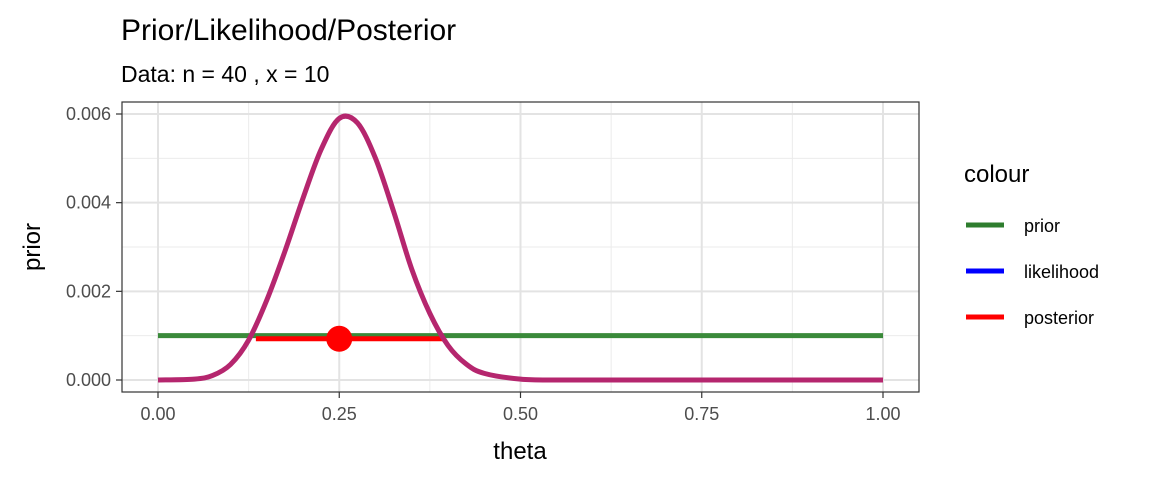  What do you see at coordinates (520, 451) in the screenshot?
I see `x-axis-title: theta` at bounding box center [520, 451].